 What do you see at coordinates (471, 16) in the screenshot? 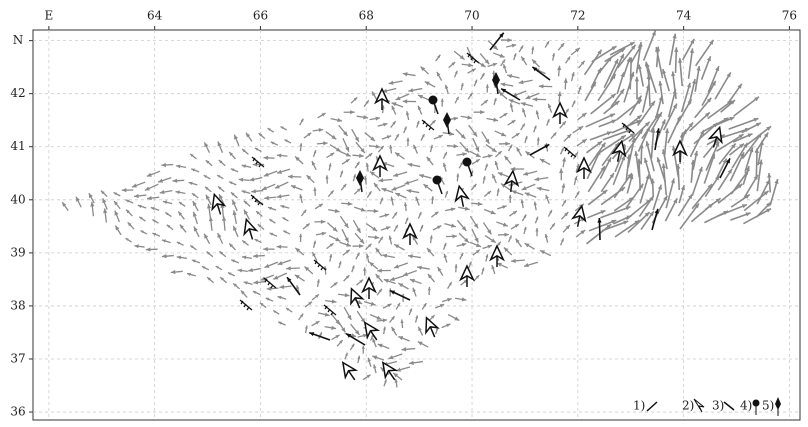
I see `x-tick-label: 70` at bounding box center [471, 16].